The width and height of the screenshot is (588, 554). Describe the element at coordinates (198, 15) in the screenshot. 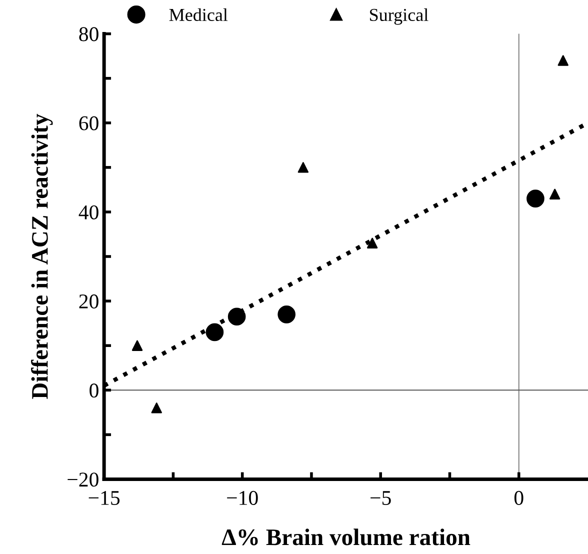

I see `legend-label: Medical` at that location.